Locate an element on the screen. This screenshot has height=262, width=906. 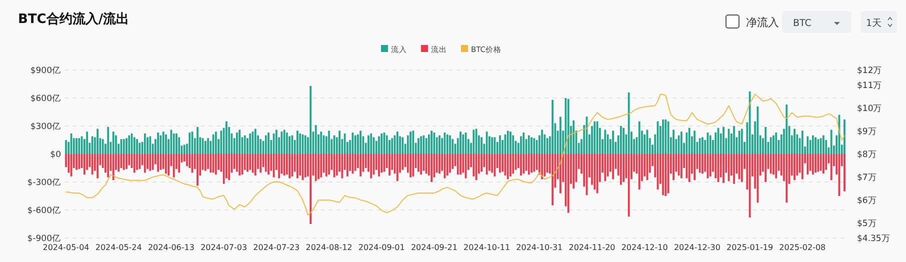
y-tick-label: $-900亿 is located at coordinates (44, 238).